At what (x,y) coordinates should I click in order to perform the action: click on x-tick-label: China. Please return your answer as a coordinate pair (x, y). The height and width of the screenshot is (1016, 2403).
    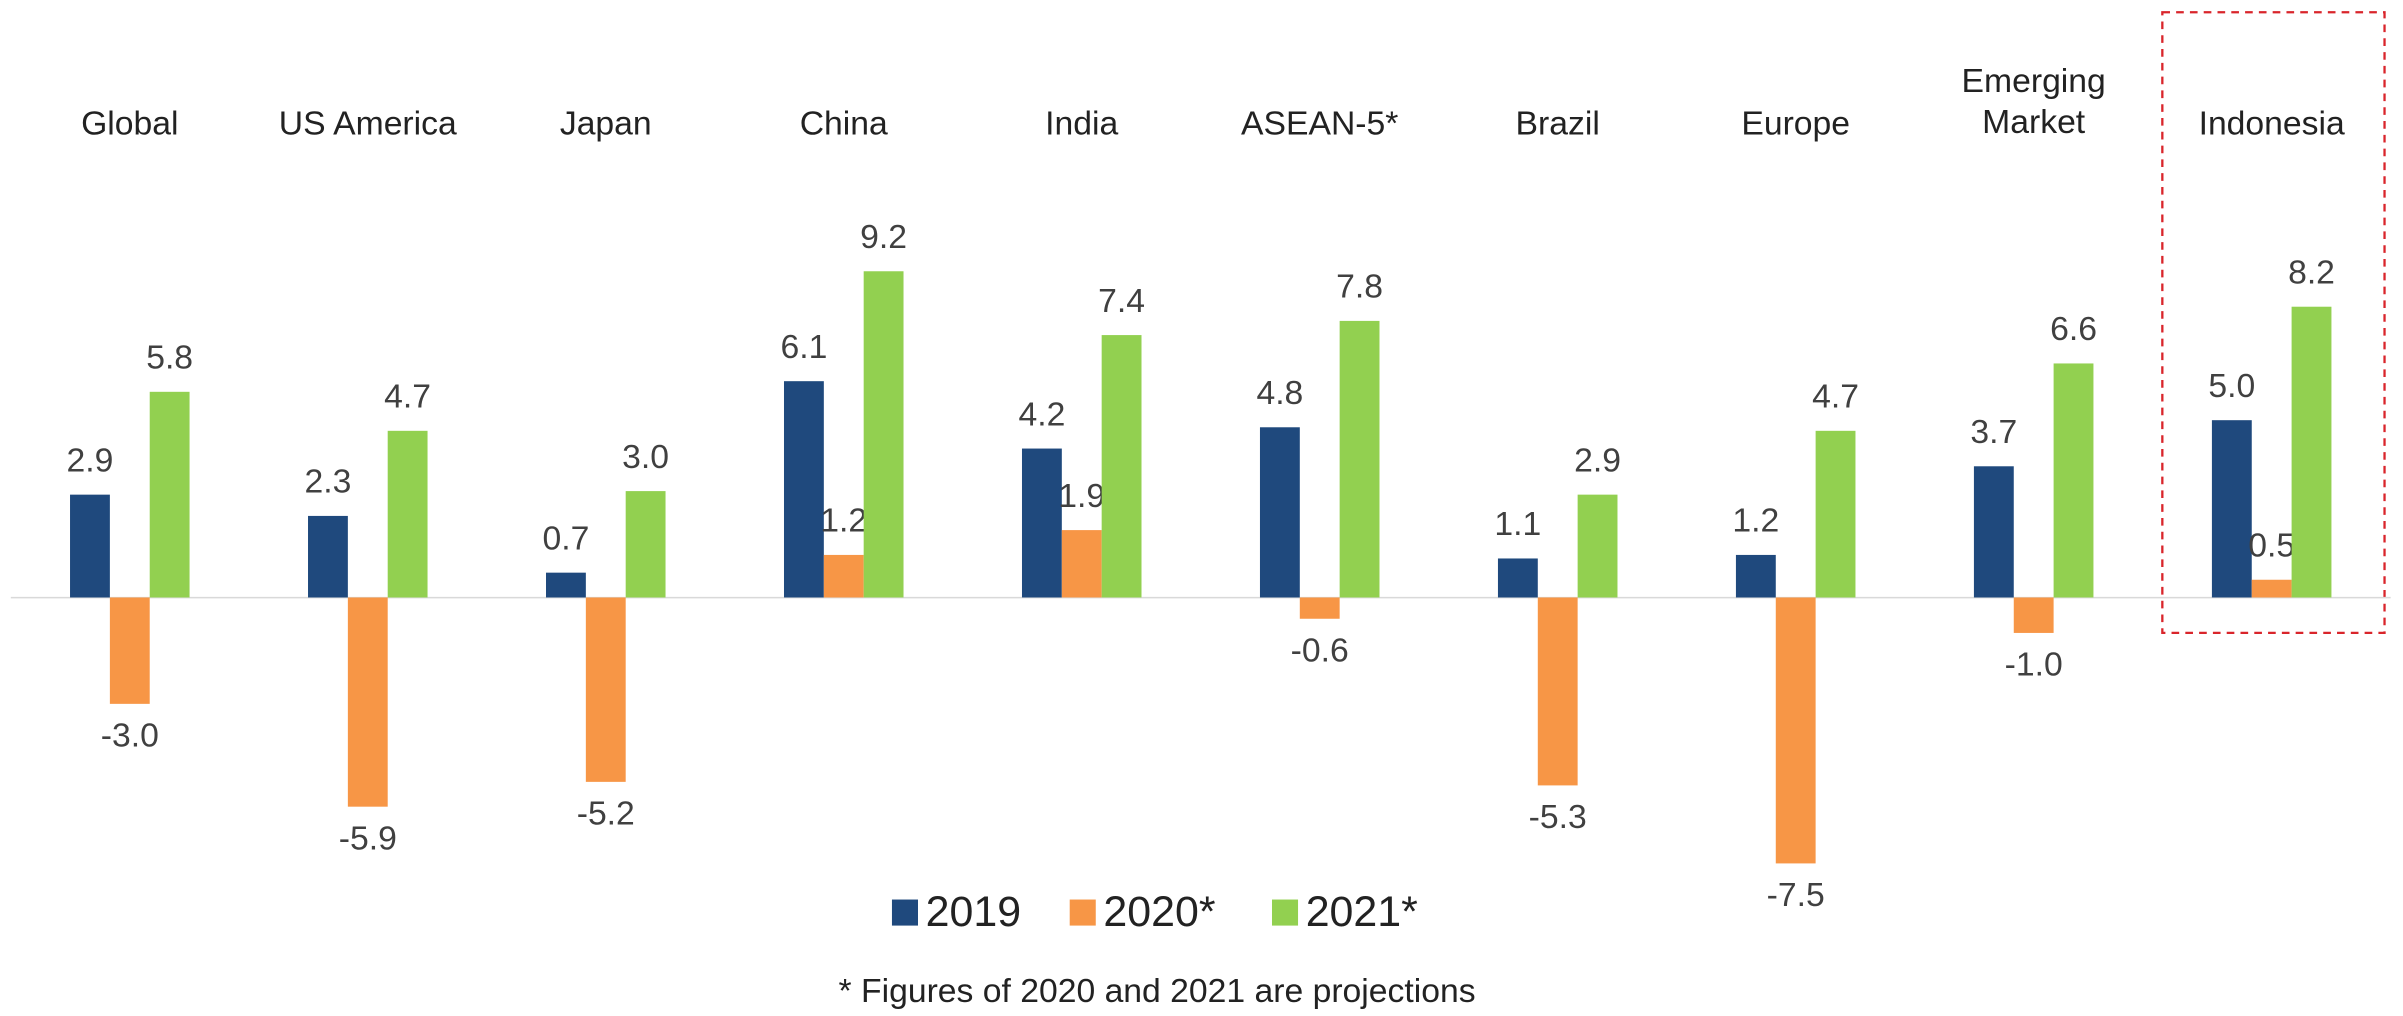
    Looking at the image, I should click on (844, 124).